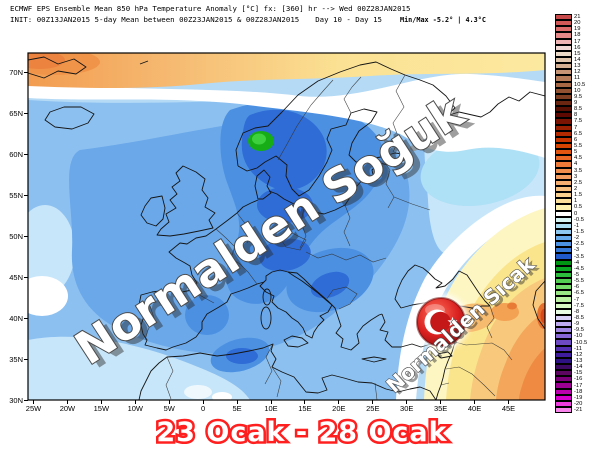  I want to click on colorbar-entry: 17, so click(571, 41).